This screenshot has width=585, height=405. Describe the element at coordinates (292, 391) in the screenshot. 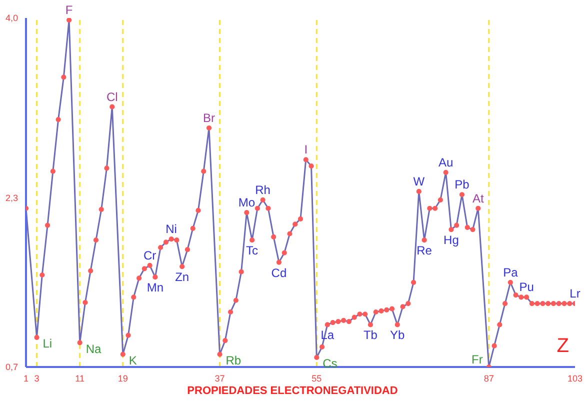

I see `text: PROPIEDADES ELECTRONEGATIVIDAD` at that location.